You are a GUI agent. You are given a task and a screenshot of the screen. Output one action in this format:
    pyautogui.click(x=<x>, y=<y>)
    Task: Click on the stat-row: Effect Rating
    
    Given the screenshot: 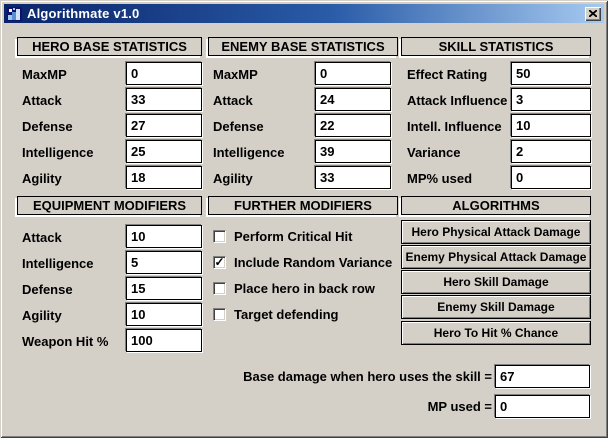 What is the action you would take?
    pyautogui.click(x=496, y=73)
    